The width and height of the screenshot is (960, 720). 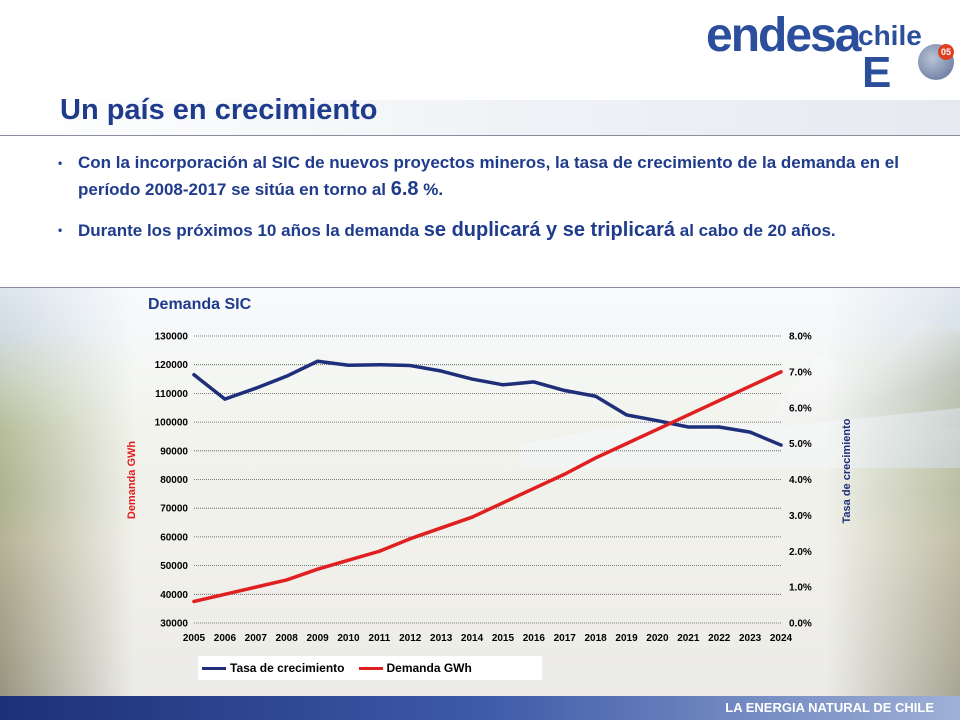 I want to click on legend-swatch-red, so click(x=370, y=668).